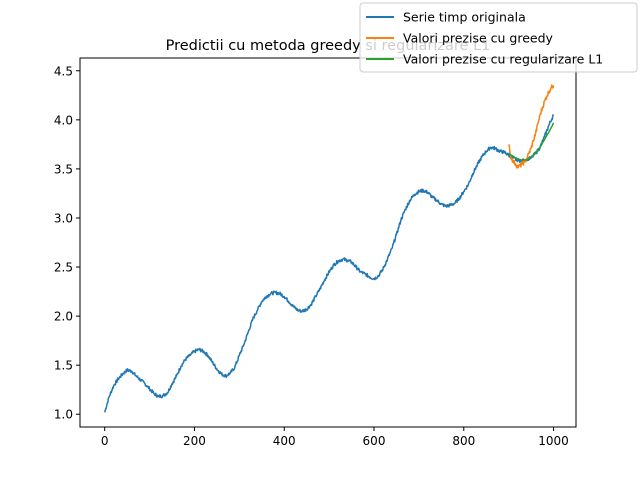 Image resolution: width=640 pixels, height=480 pixels. I want to click on legend-label-2: Valori prezise cu greedy, so click(478, 38).